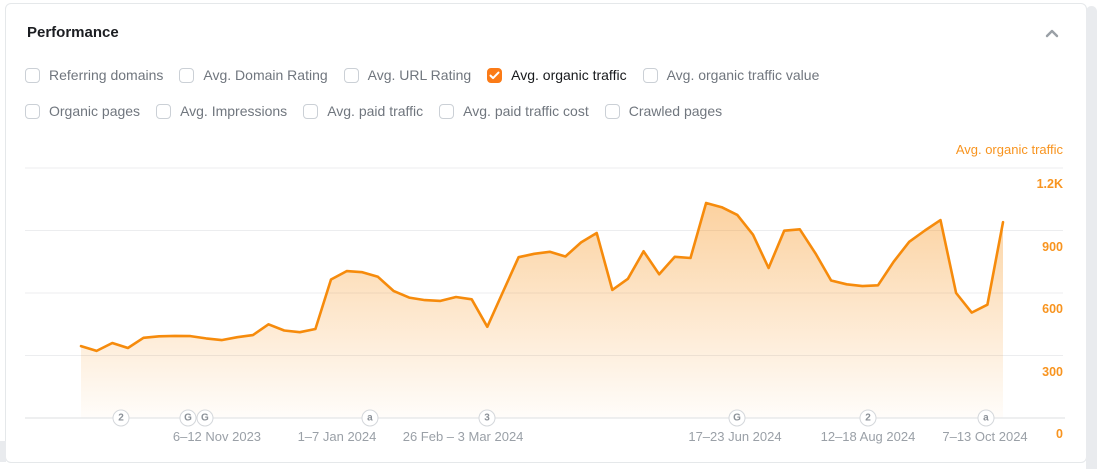  What do you see at coordinates (735, 436) in the screenshot?
I see `x-axis-tick-label: 17–23 Jun 2024` at bounding box center [735, 436].